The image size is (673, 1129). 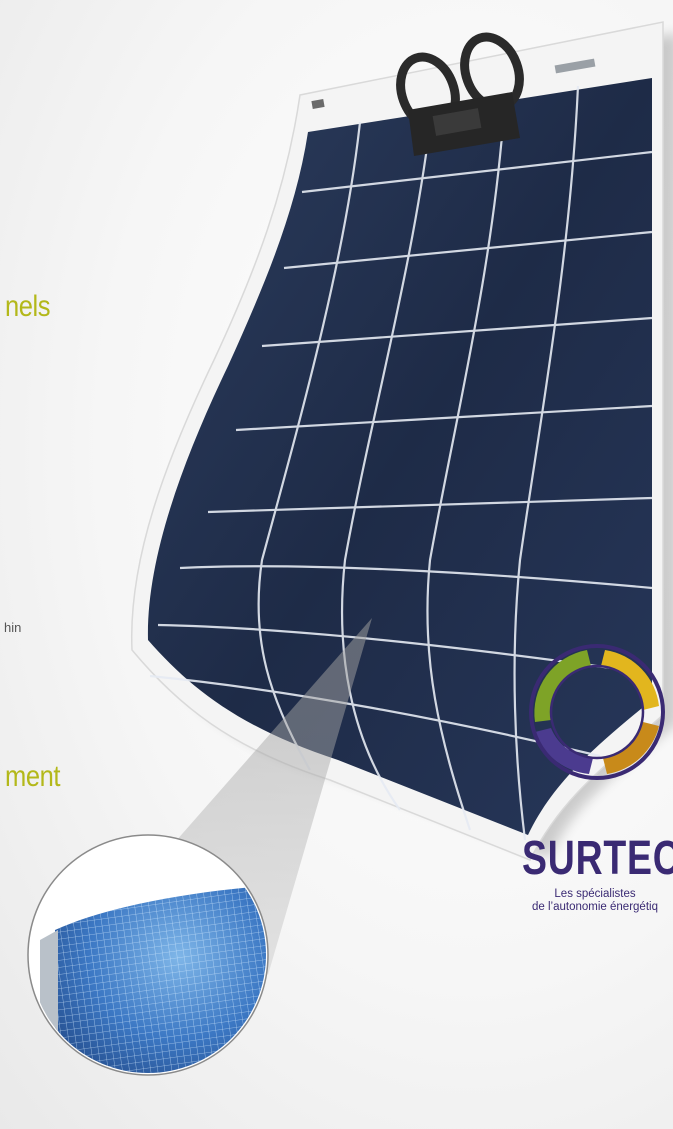 I want to click on headline-top: nels, so click(x=28, y=306).